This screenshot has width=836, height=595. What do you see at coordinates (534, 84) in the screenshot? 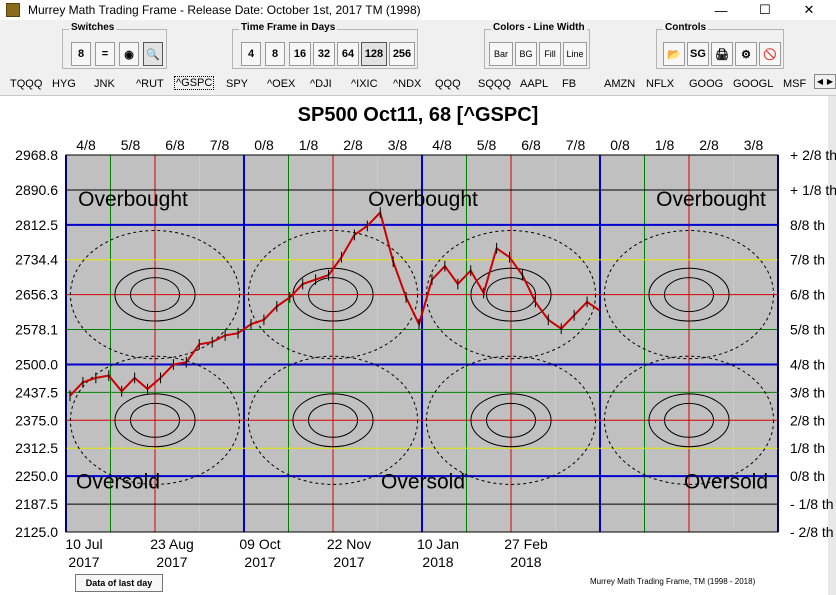
I see `tab-aapl: AAPL` at bounding box center [534, 84].